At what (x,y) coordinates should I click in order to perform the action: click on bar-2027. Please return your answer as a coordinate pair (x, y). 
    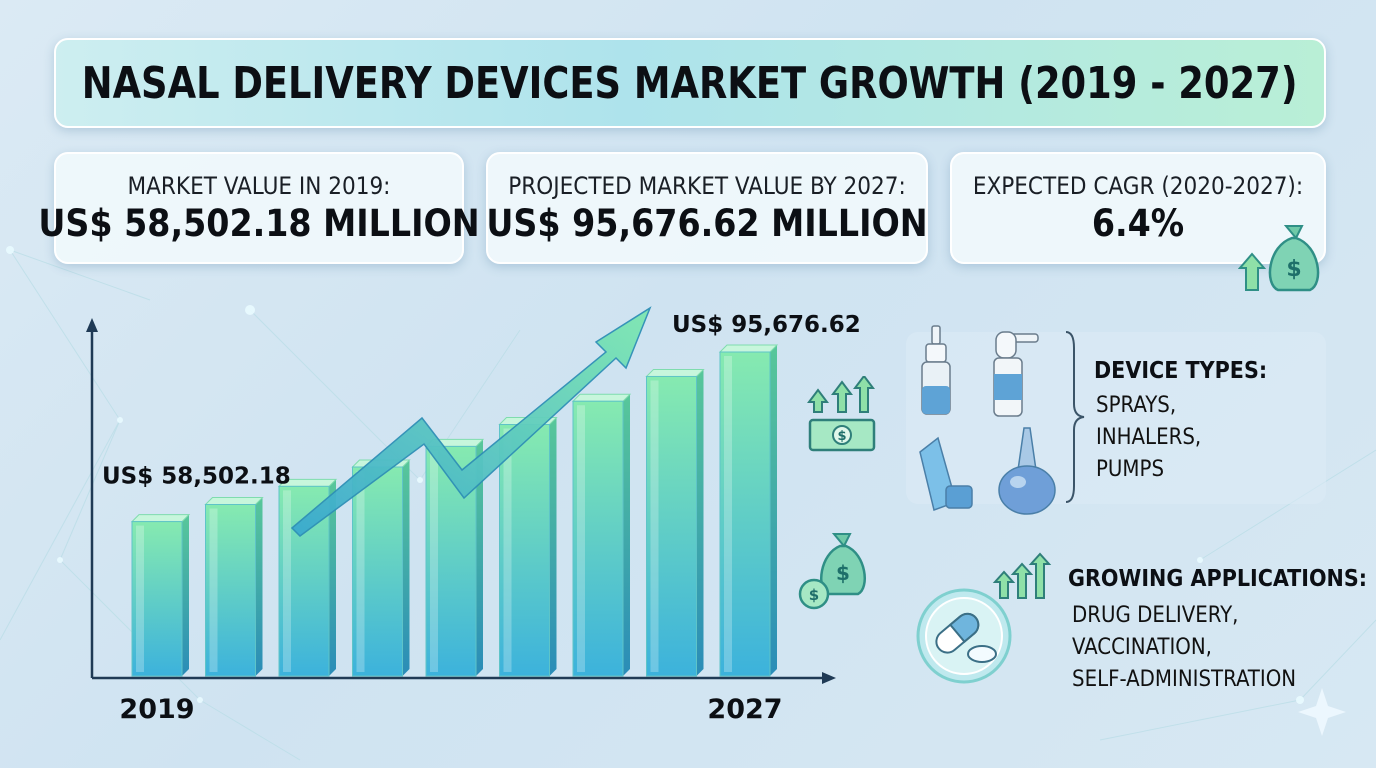
    Looking at the image, I should click on (748, 510).